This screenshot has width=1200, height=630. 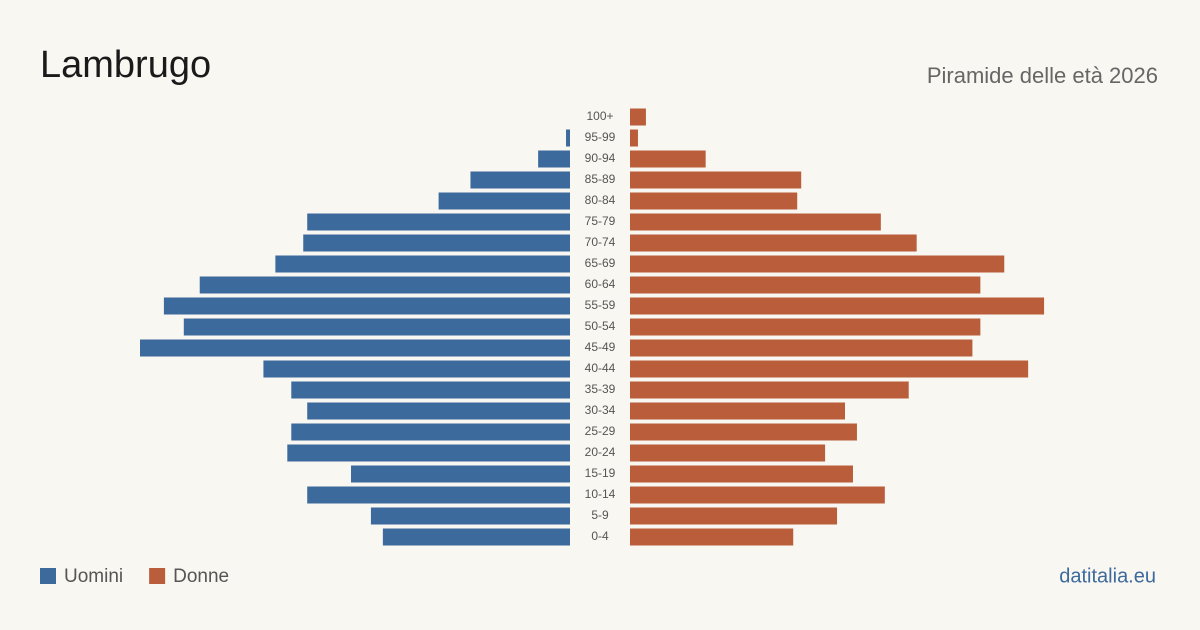 What do you see at coordinates (600, 431) in the screenshot?
I see `category-label: 25-29` at bounding box center [600, 431].